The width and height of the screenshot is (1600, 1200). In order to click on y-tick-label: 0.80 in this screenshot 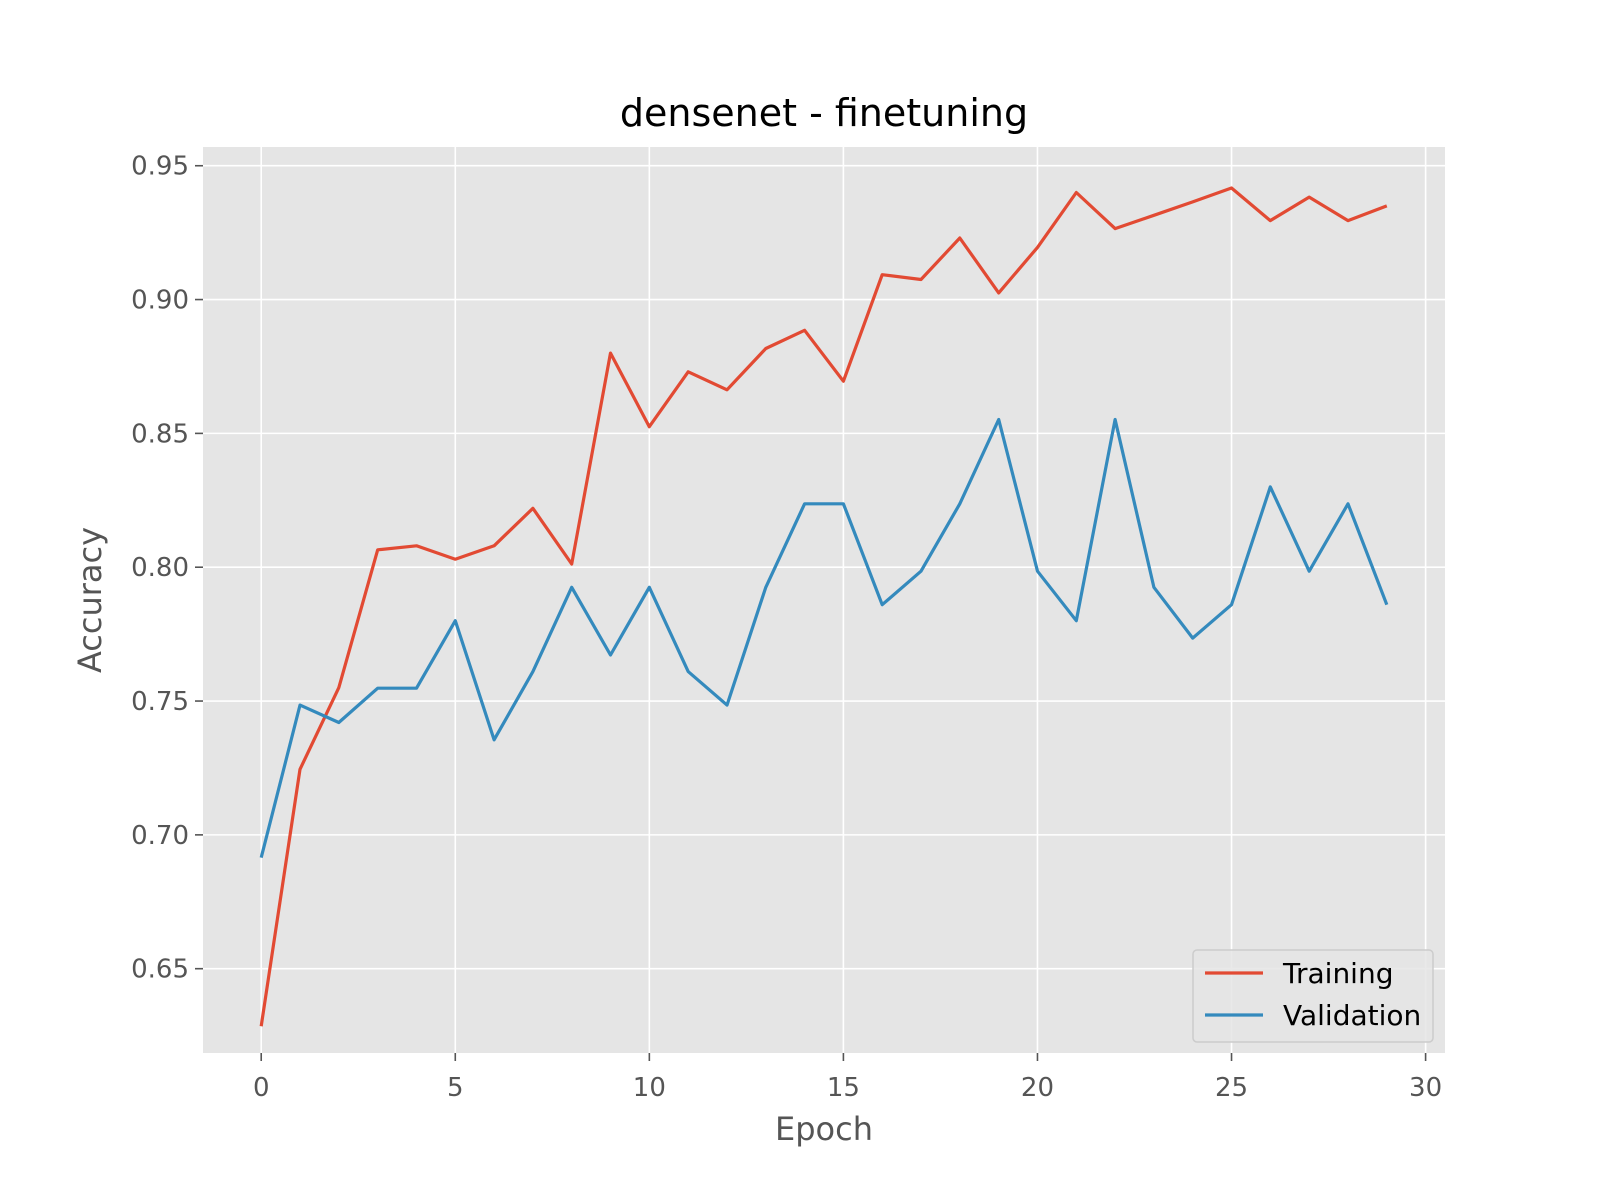, I will do `click(160, 568)`.